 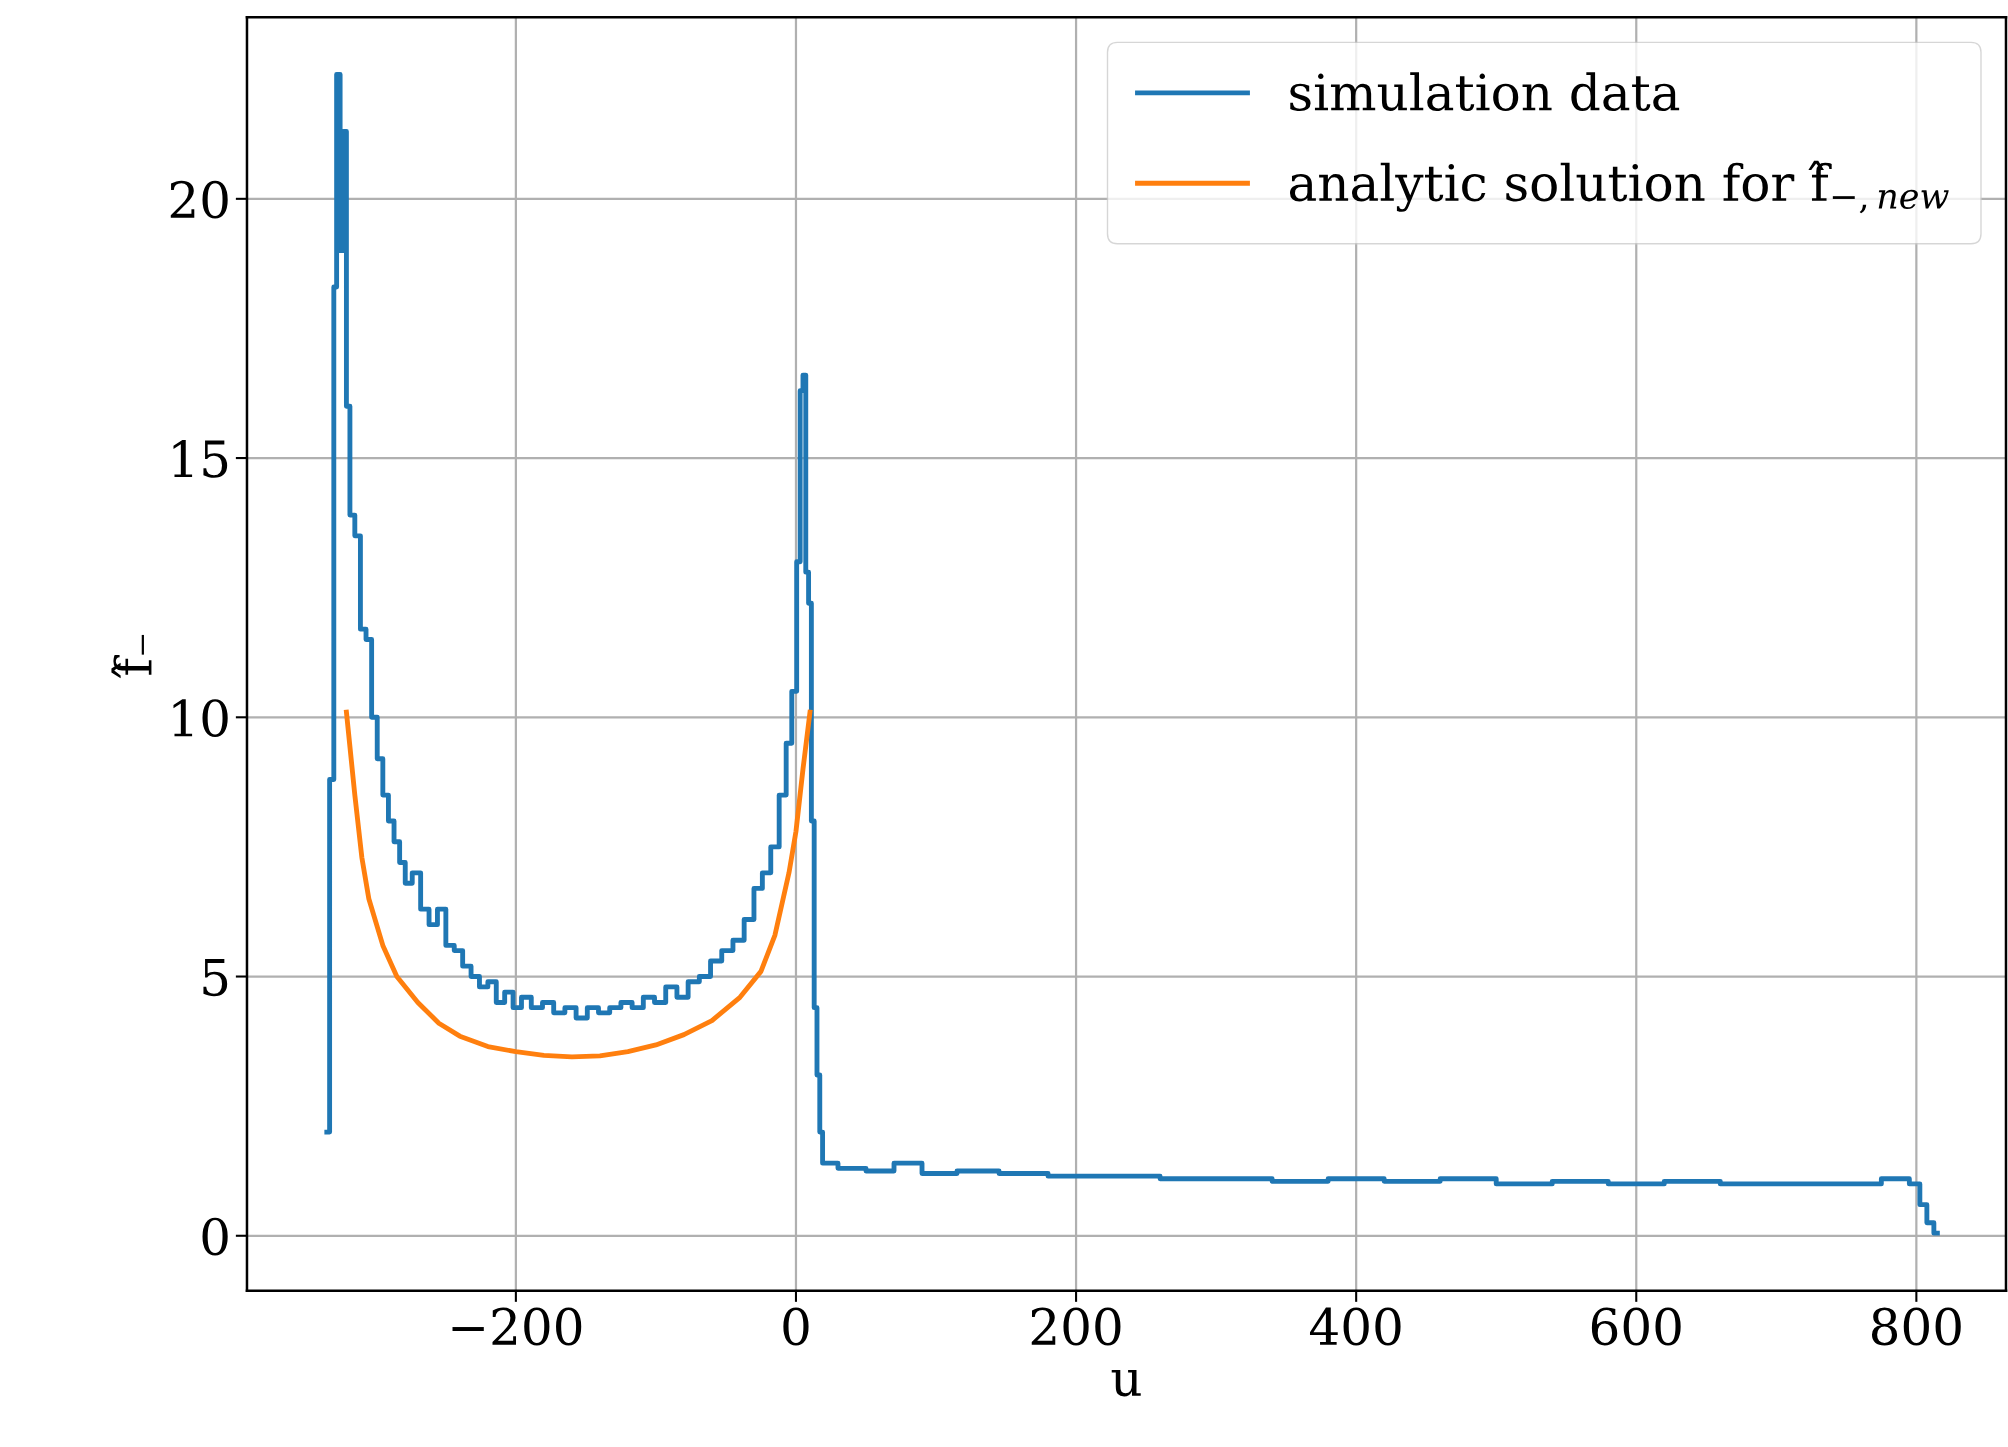 What do you see at coordinates (200, 718) in the screenshot?
I see `y-tick-label: 10` at bounding box center [200, 718].